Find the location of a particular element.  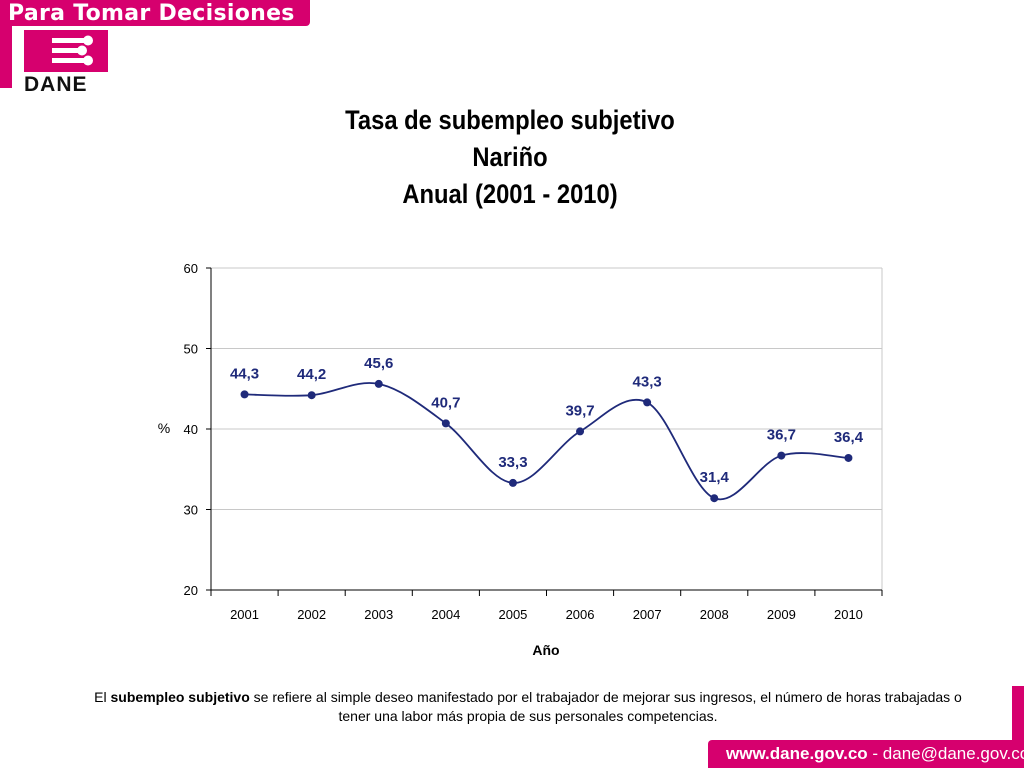

data-label: 31,4 is located at coordinates (715, 477).